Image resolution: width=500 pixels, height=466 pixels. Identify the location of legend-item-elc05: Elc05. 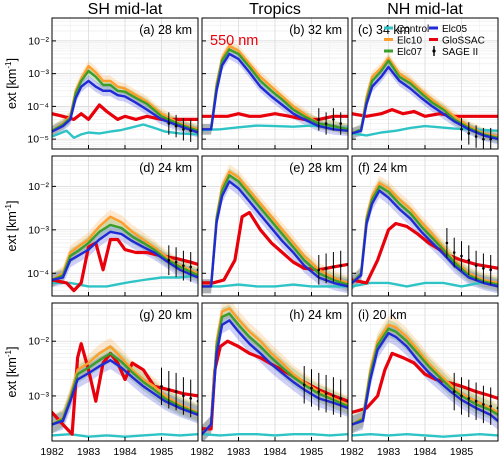
(448, 29).